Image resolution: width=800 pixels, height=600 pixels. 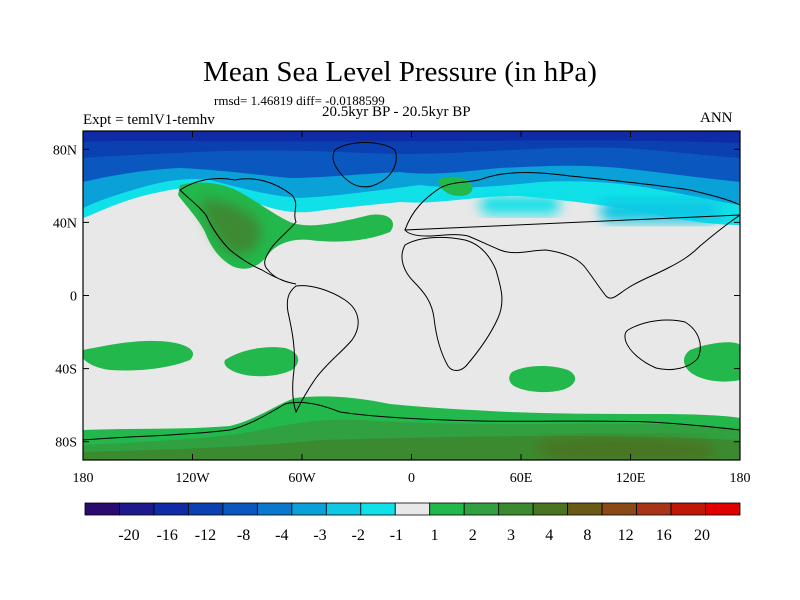 What do you see at coordinates (65, 223) in the screenshot?
I see `y-tick-label-1: 40N` at bounding box center [65, 223].